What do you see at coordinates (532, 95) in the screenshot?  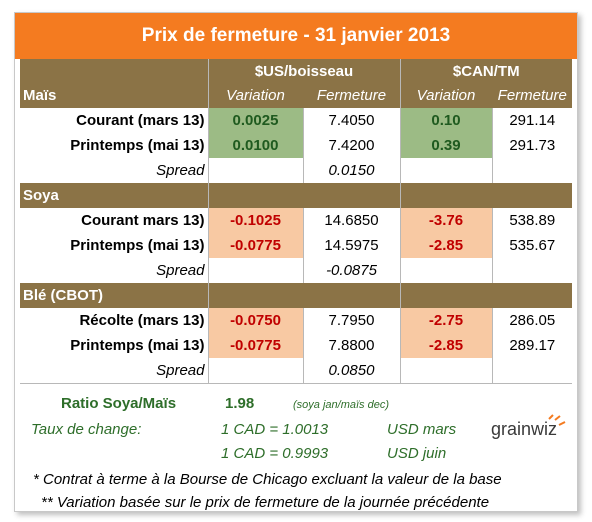 I see `cad-fermeture-header: Fermeture` at bounding box center [532, 95].